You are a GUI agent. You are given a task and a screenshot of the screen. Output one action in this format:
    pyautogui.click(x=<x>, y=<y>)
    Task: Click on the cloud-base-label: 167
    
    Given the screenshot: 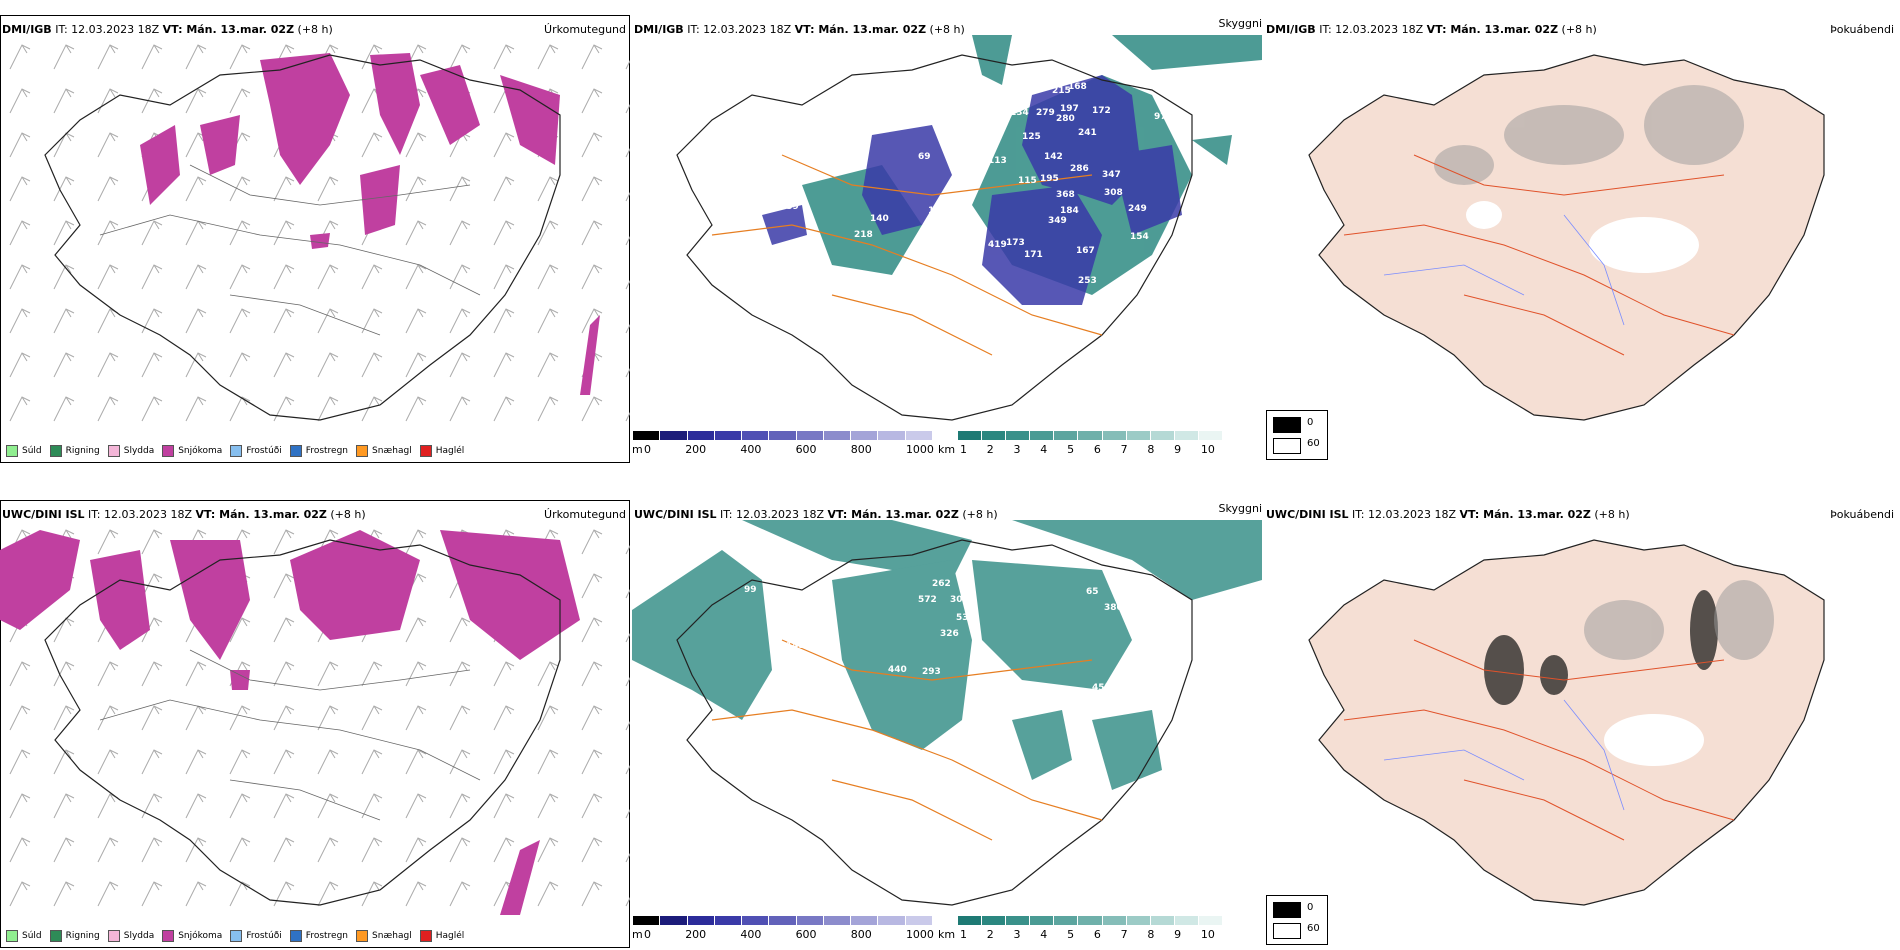 What is the action you would take?
    pyautogui.click(x=1085, y=251)
    